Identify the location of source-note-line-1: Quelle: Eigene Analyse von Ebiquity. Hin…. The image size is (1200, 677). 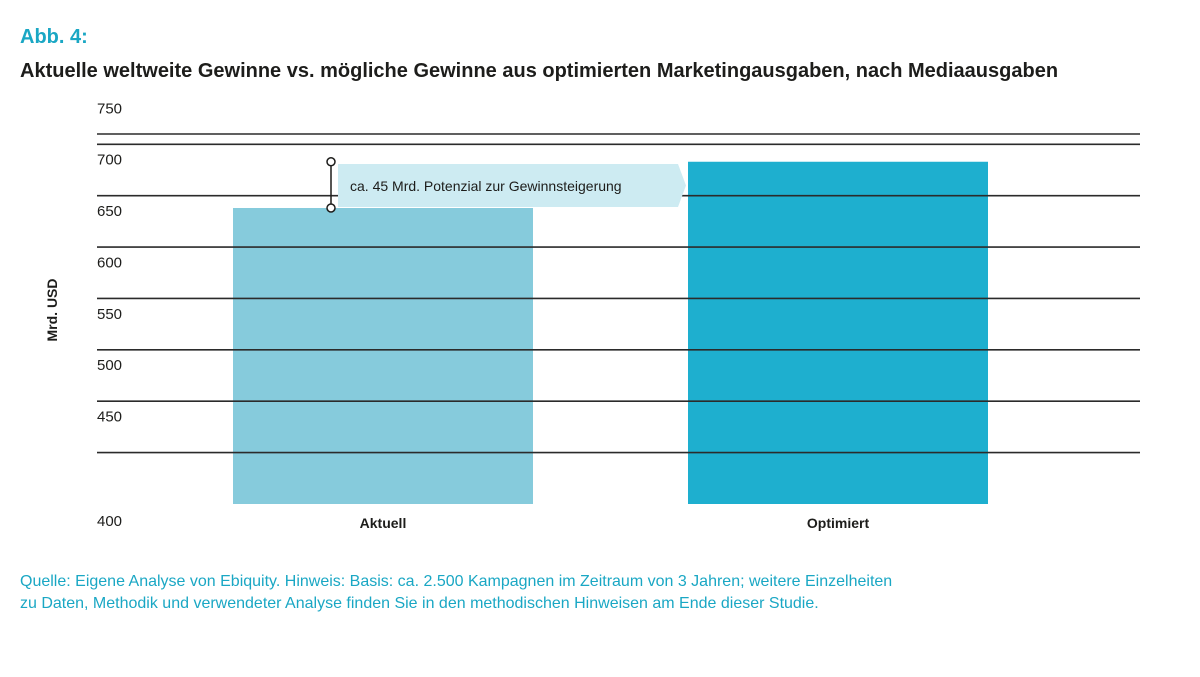
(456, 581).